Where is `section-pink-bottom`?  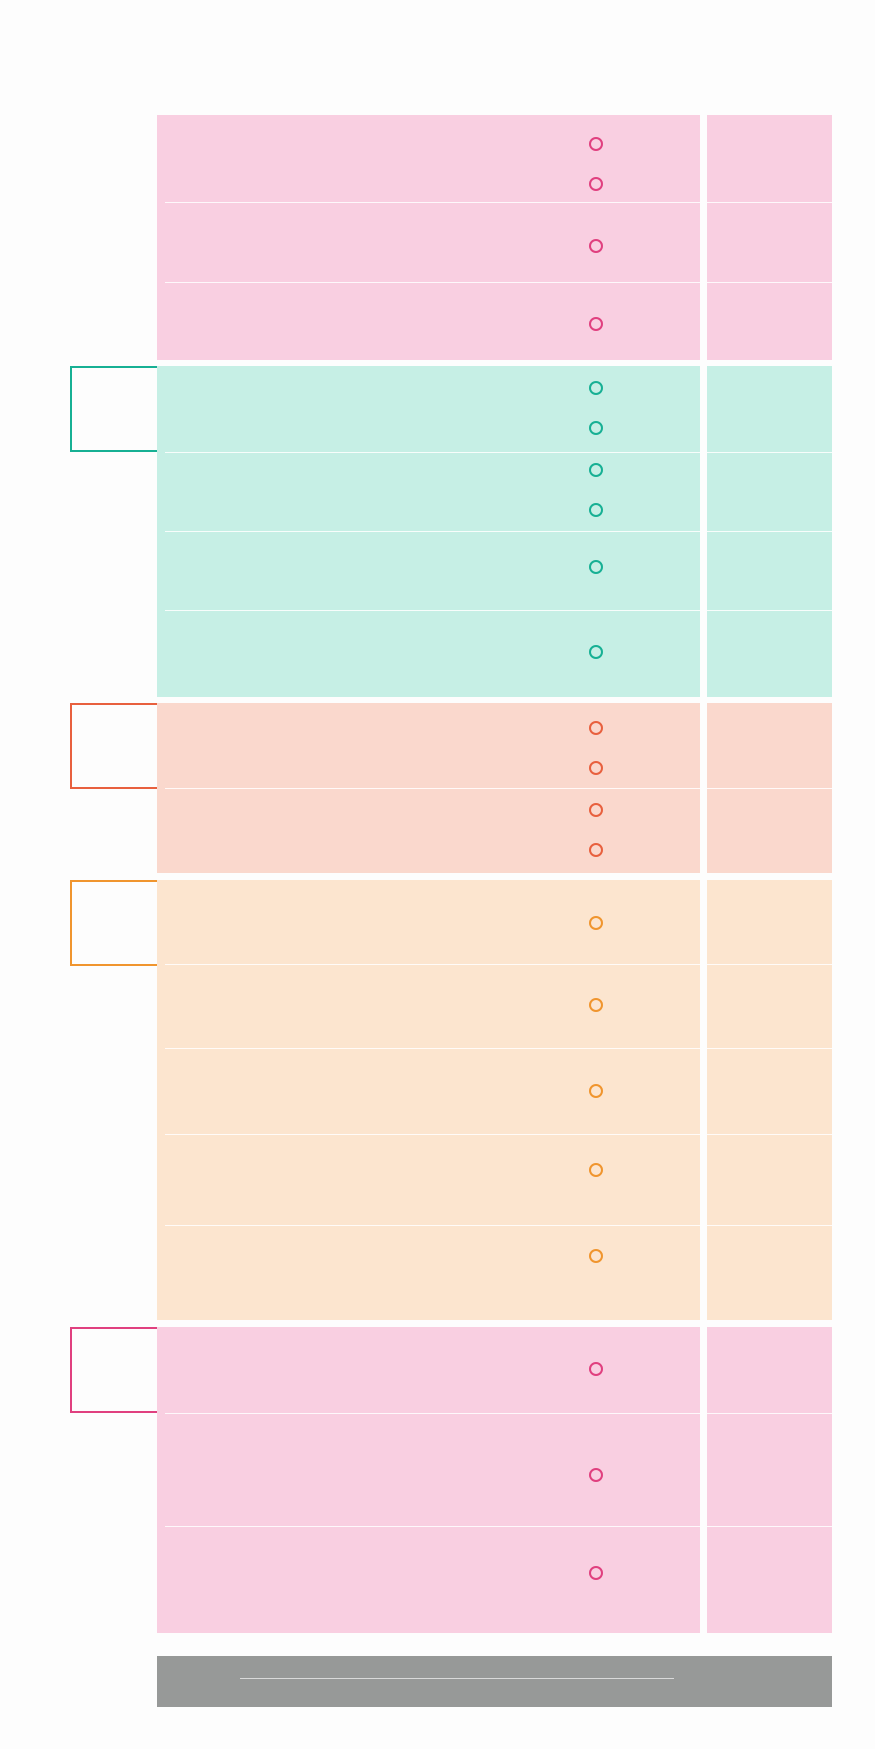 section-pink-bottom is located at coordinates (494, 1480).